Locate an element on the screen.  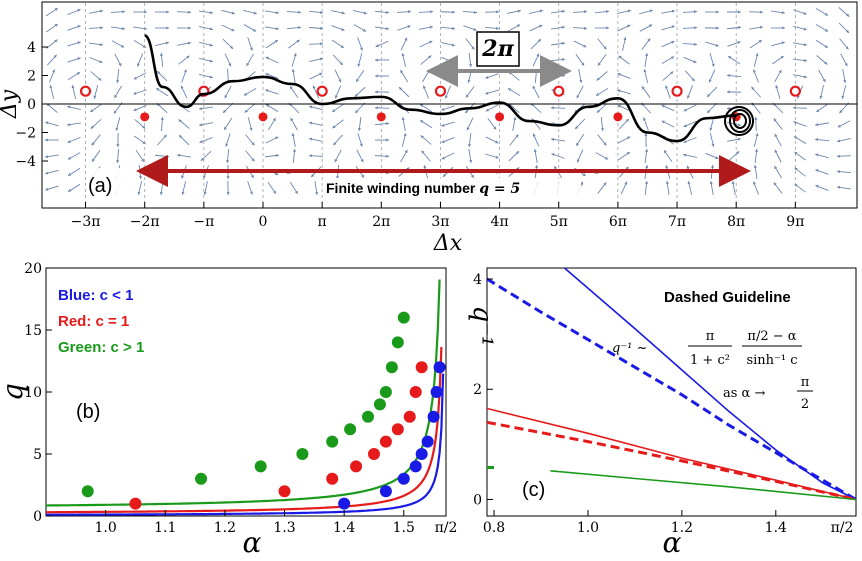
ytick-label: 5 is located at coordinates (37, 455).